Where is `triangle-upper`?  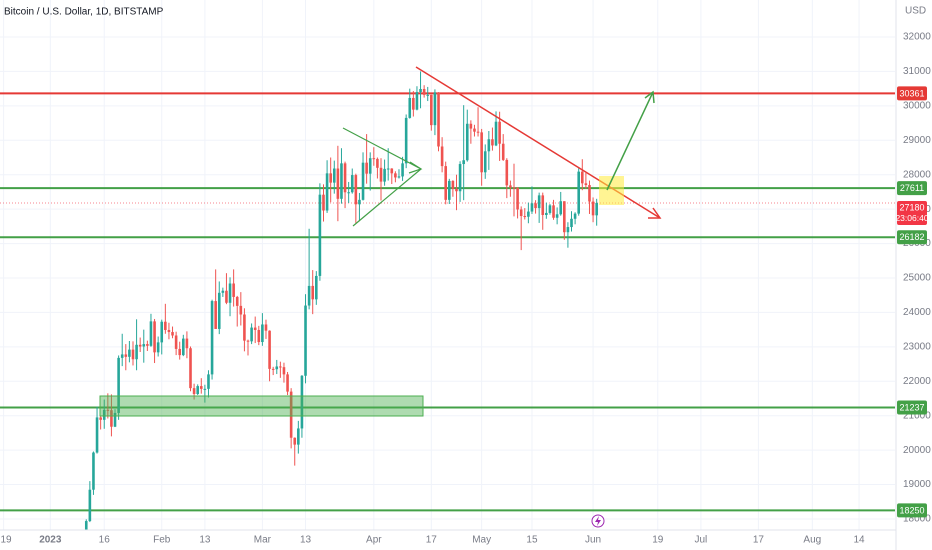
triangle-upper is located at coordinates (382, 148).